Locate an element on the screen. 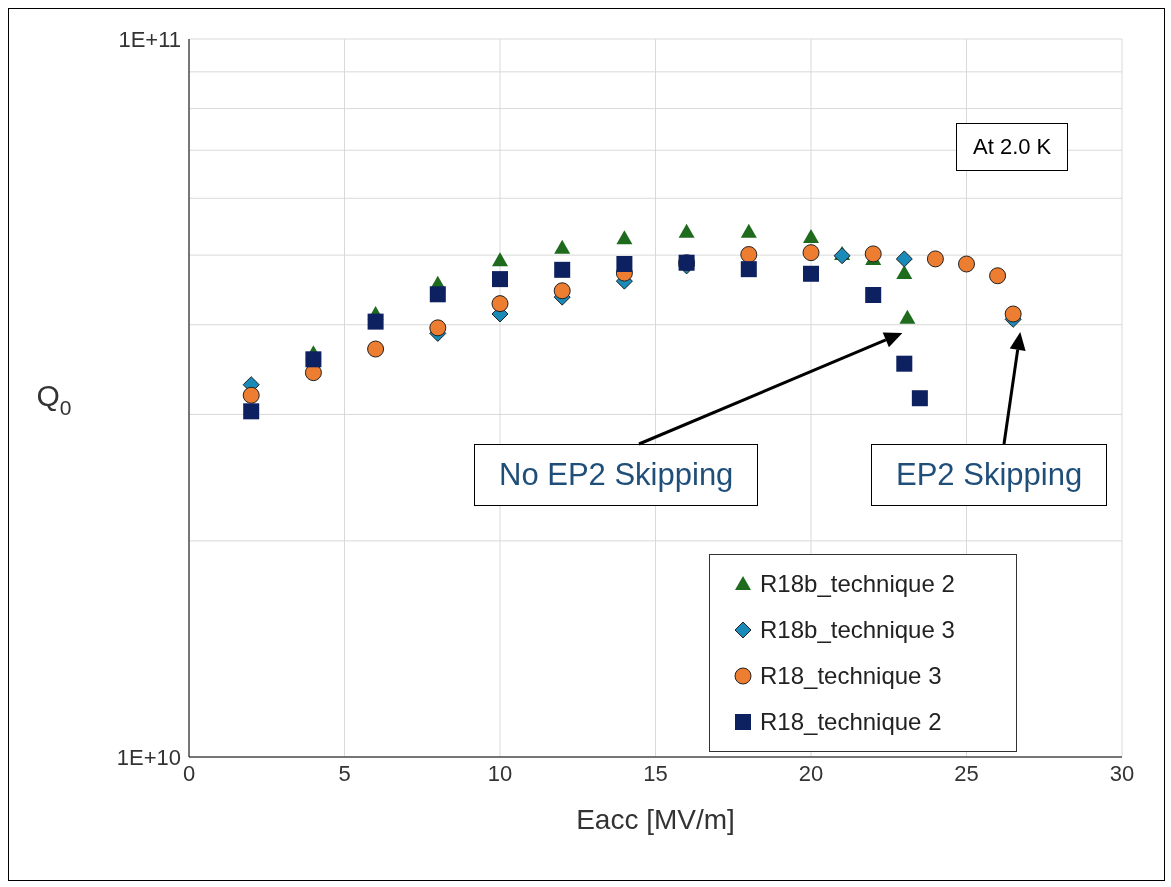 This screenshot has width=1171, height=887. legend-label: R18b_technique 3 is located at coordinates (857, 630).